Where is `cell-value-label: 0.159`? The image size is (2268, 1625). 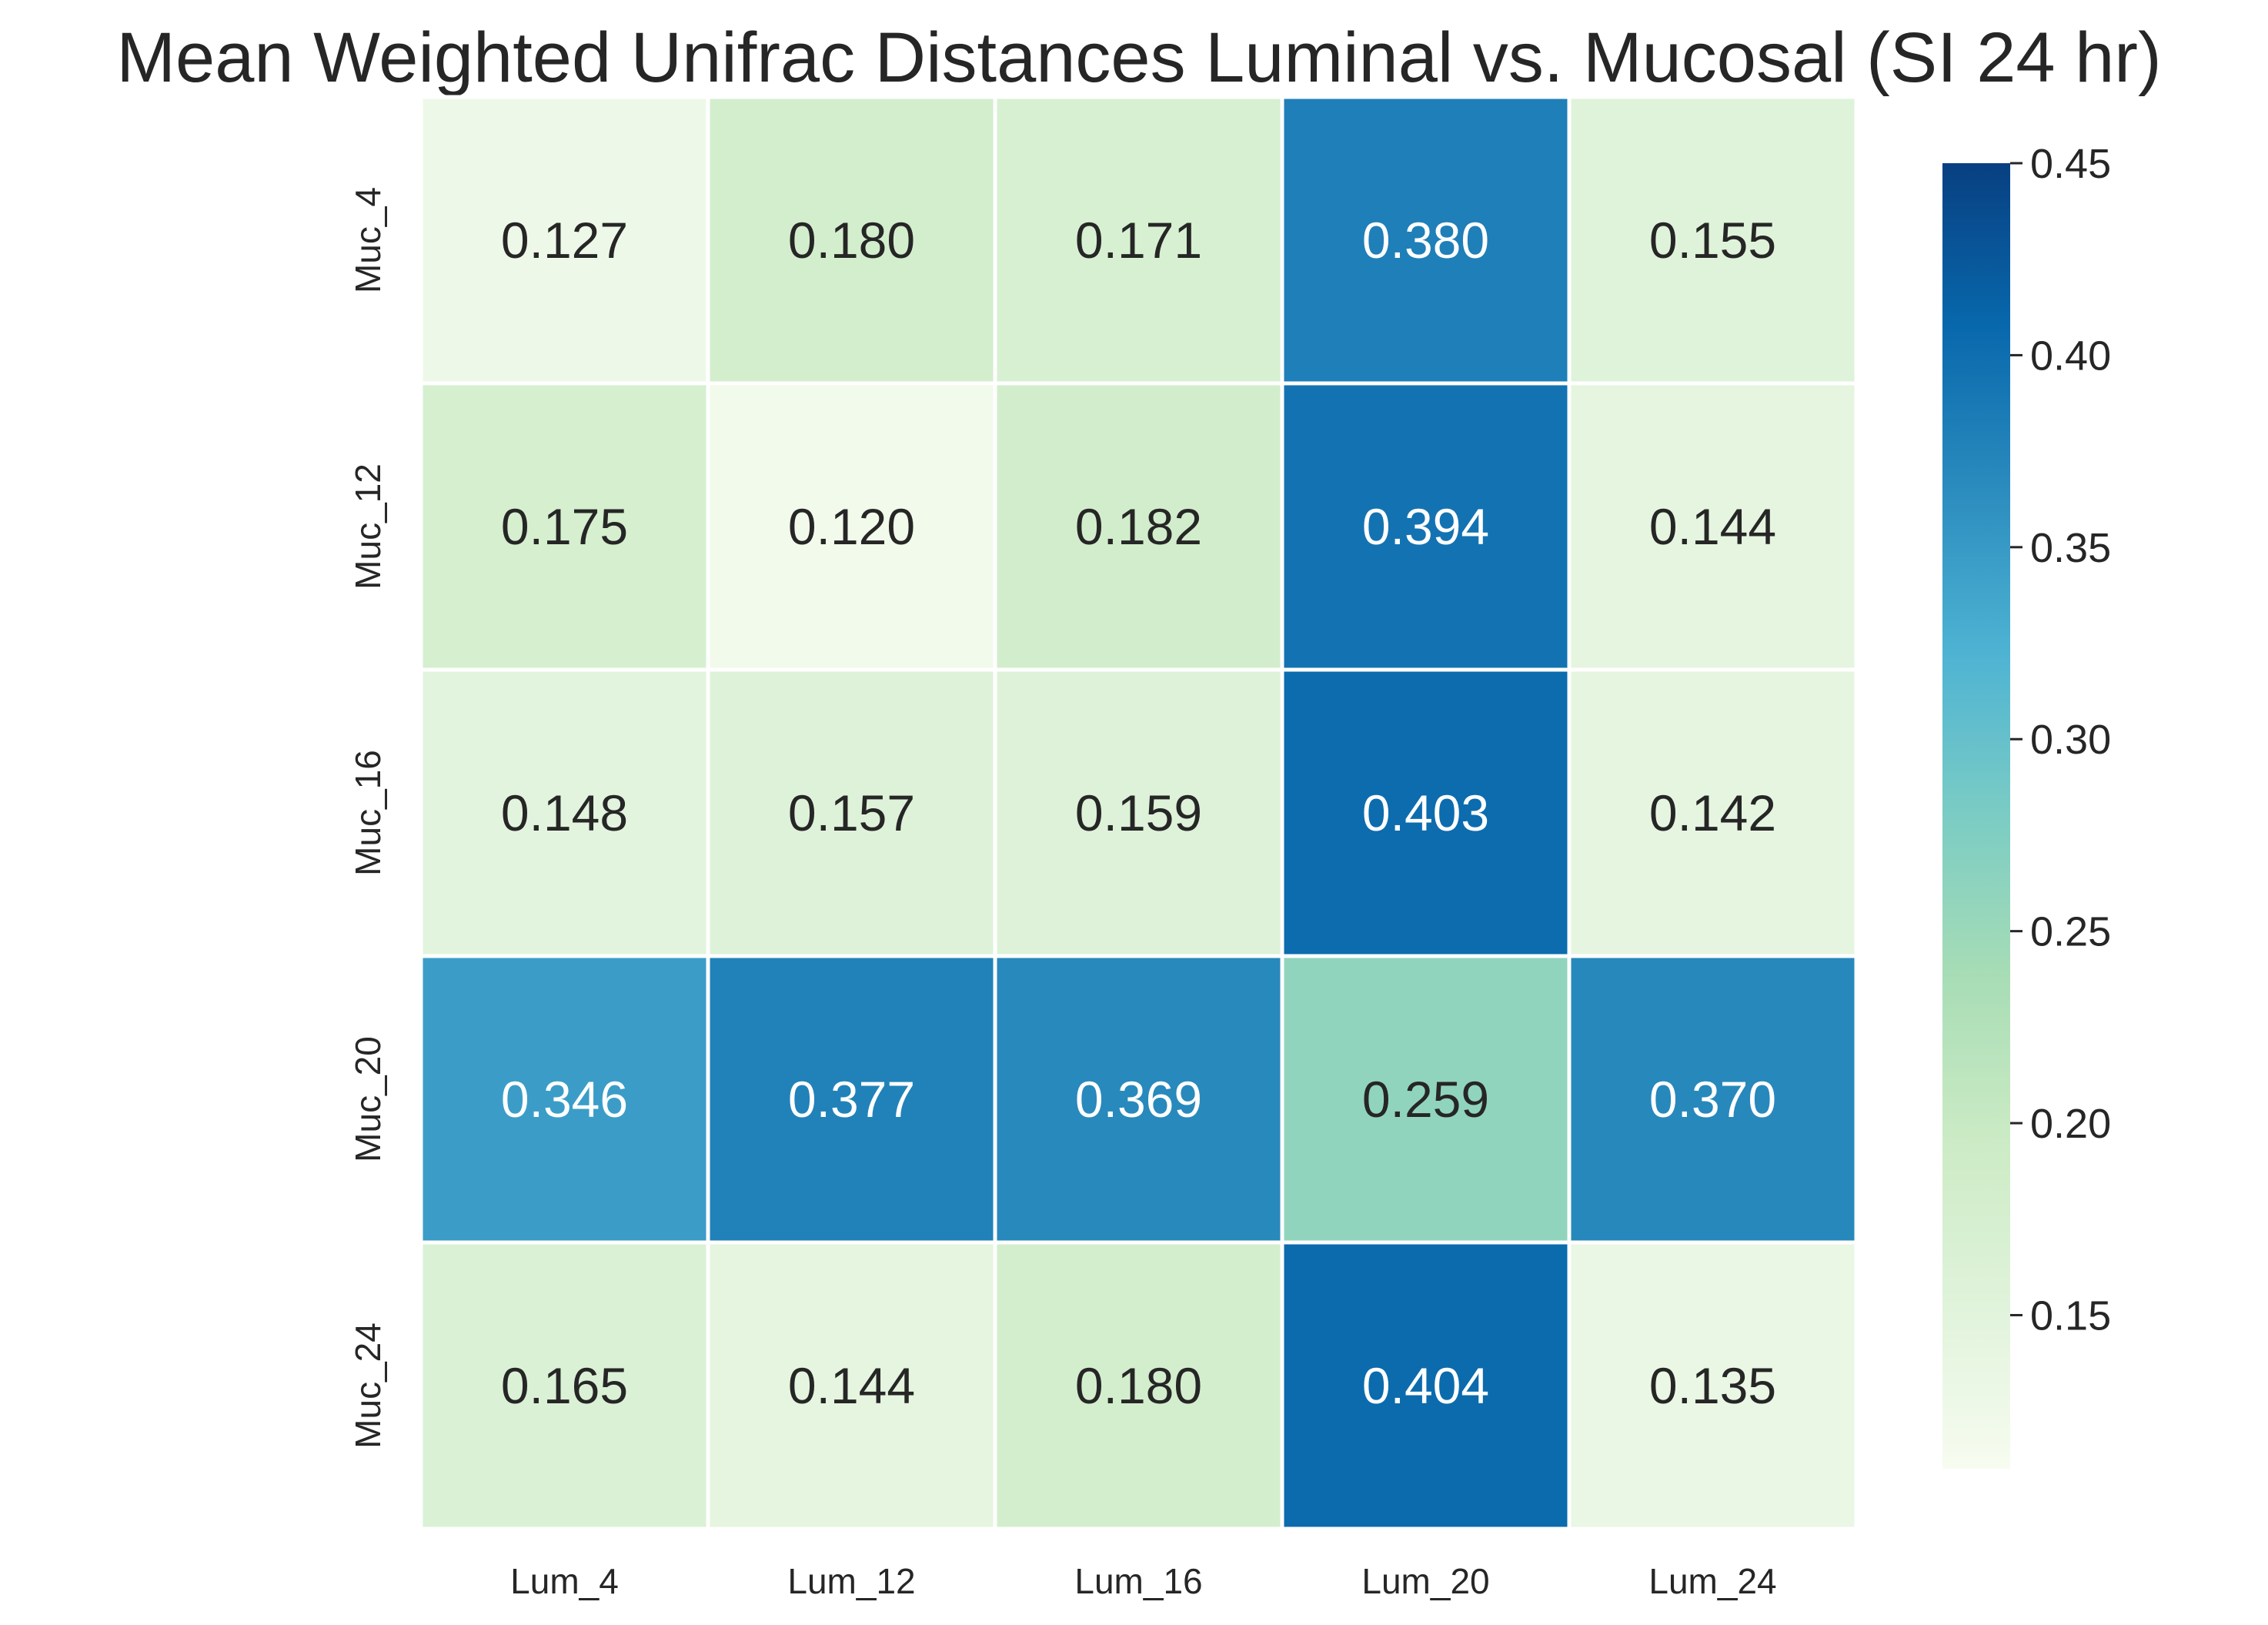
cell-value-label: 0.159 is located at coordinates (1138, 812).